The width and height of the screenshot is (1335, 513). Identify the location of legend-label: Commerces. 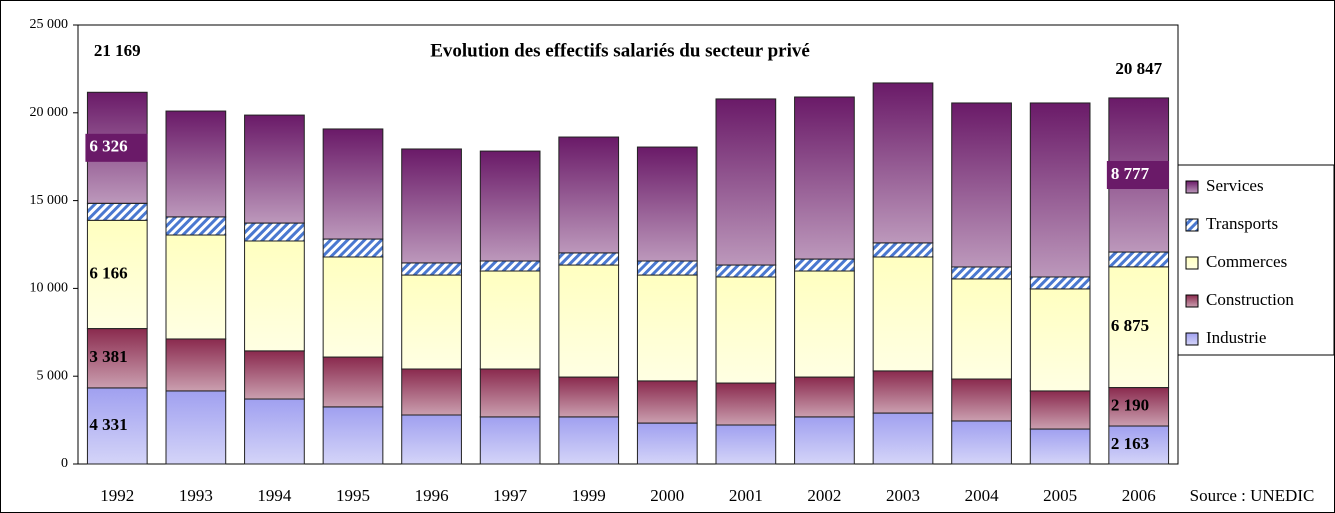
(1246, 261).